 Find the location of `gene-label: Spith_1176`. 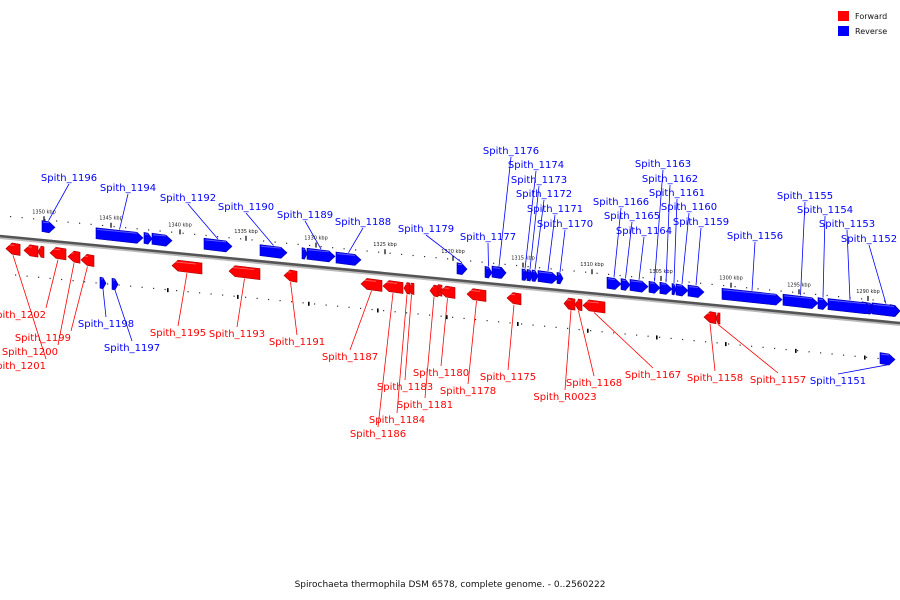

gene-label: Spith_1176 is located at coordinates (511, 151).